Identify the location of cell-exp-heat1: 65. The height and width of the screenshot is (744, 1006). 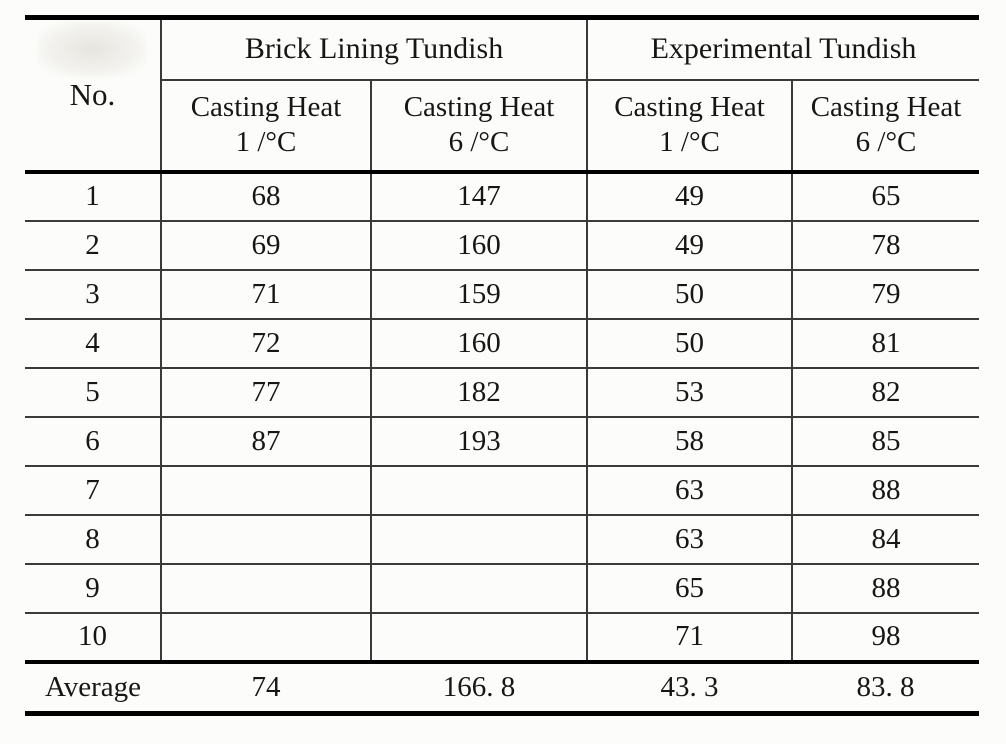
(689, 588).